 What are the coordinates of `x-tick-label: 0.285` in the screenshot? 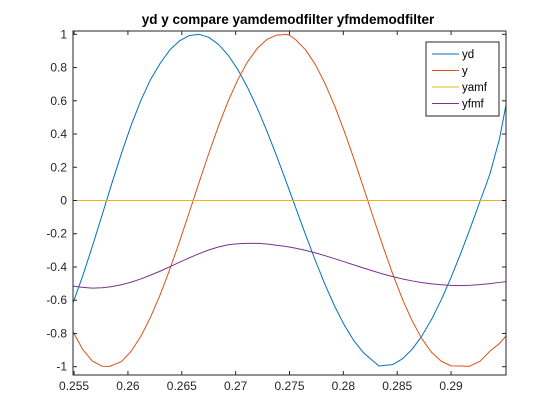 It's located at (397, 386).